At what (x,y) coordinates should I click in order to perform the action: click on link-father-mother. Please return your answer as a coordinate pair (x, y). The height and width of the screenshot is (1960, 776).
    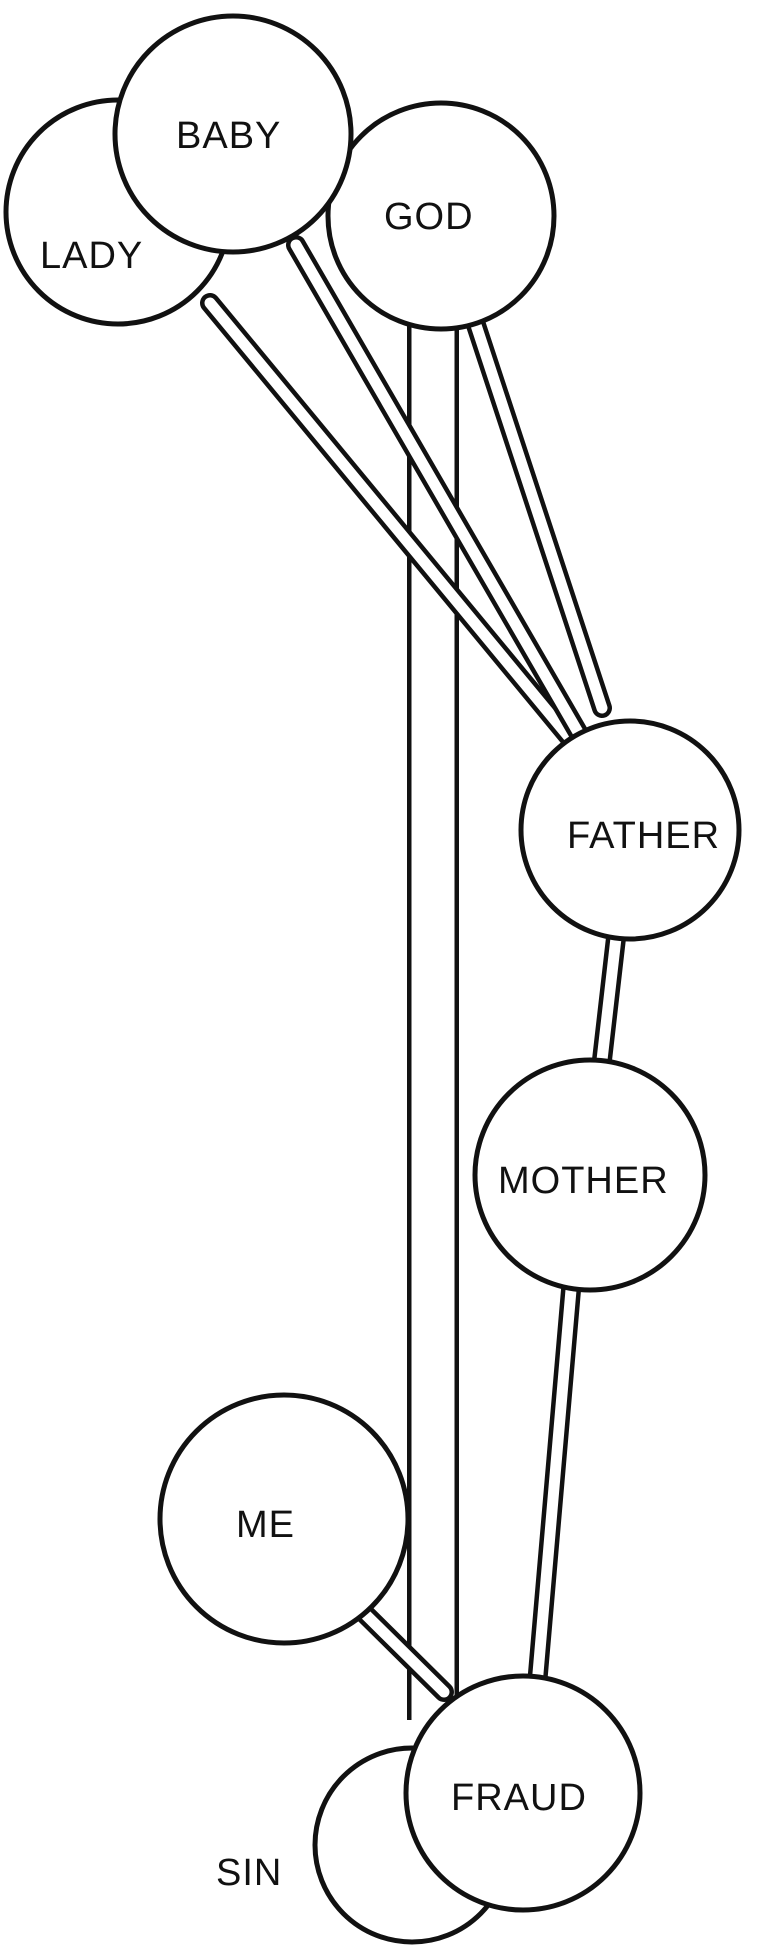
    Looking at the image, I should click on (609, 999).